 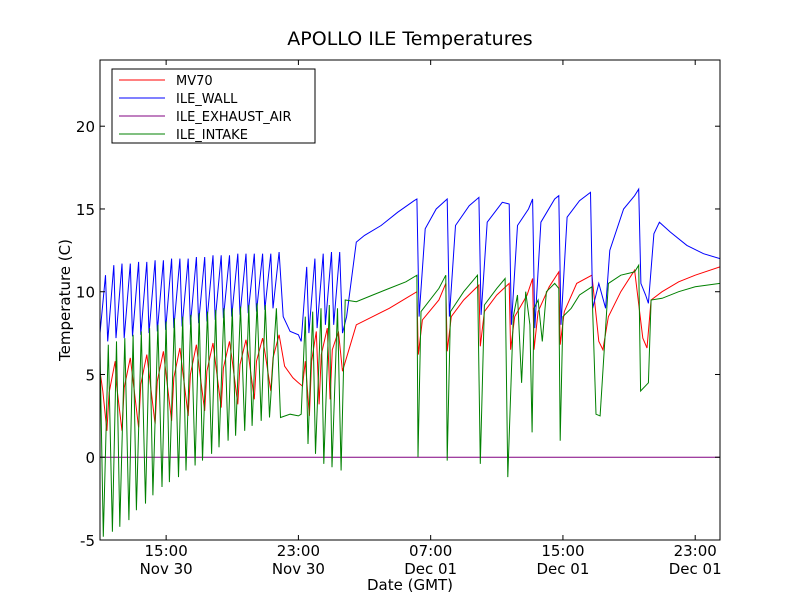 I want to click on legend-label: ILE_INTAKE, so click(x=212, y=135).